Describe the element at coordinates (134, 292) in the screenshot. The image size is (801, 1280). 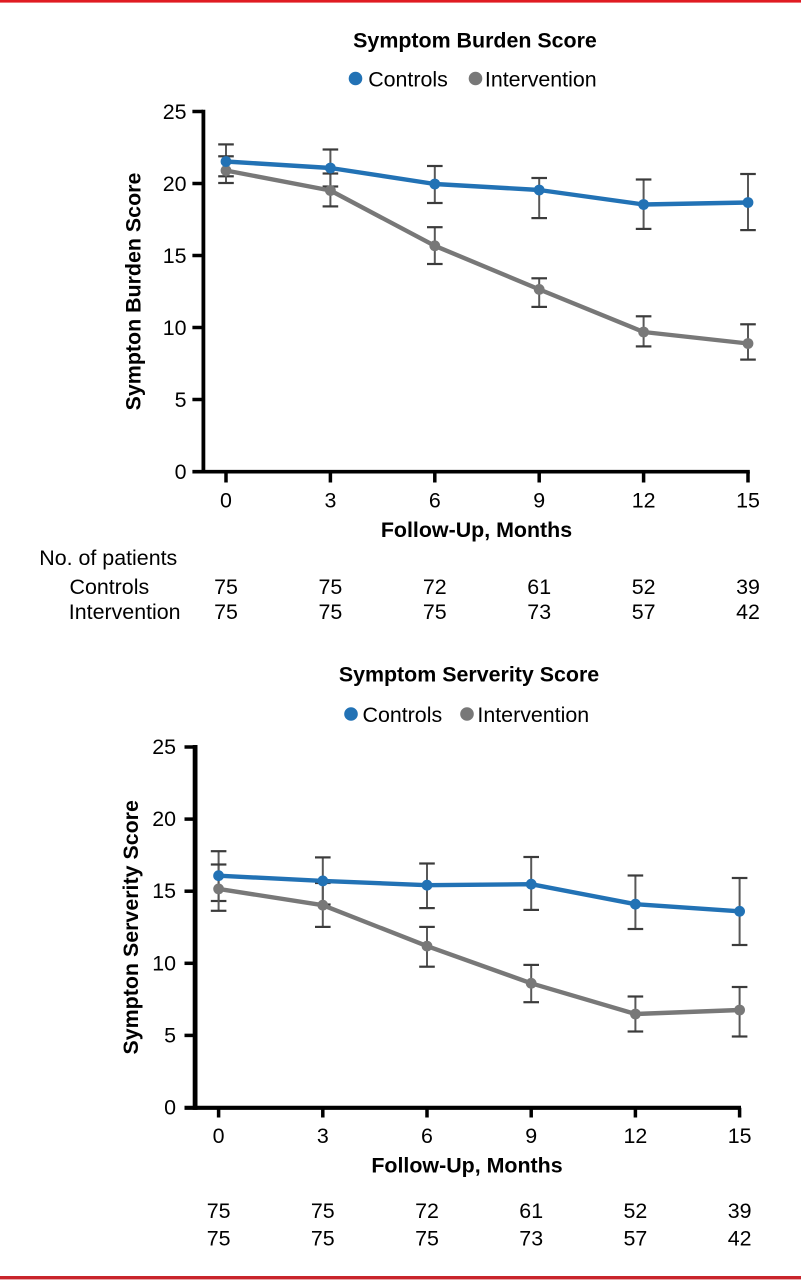
I see `svg-text: Sympton Burden Score` at that location.